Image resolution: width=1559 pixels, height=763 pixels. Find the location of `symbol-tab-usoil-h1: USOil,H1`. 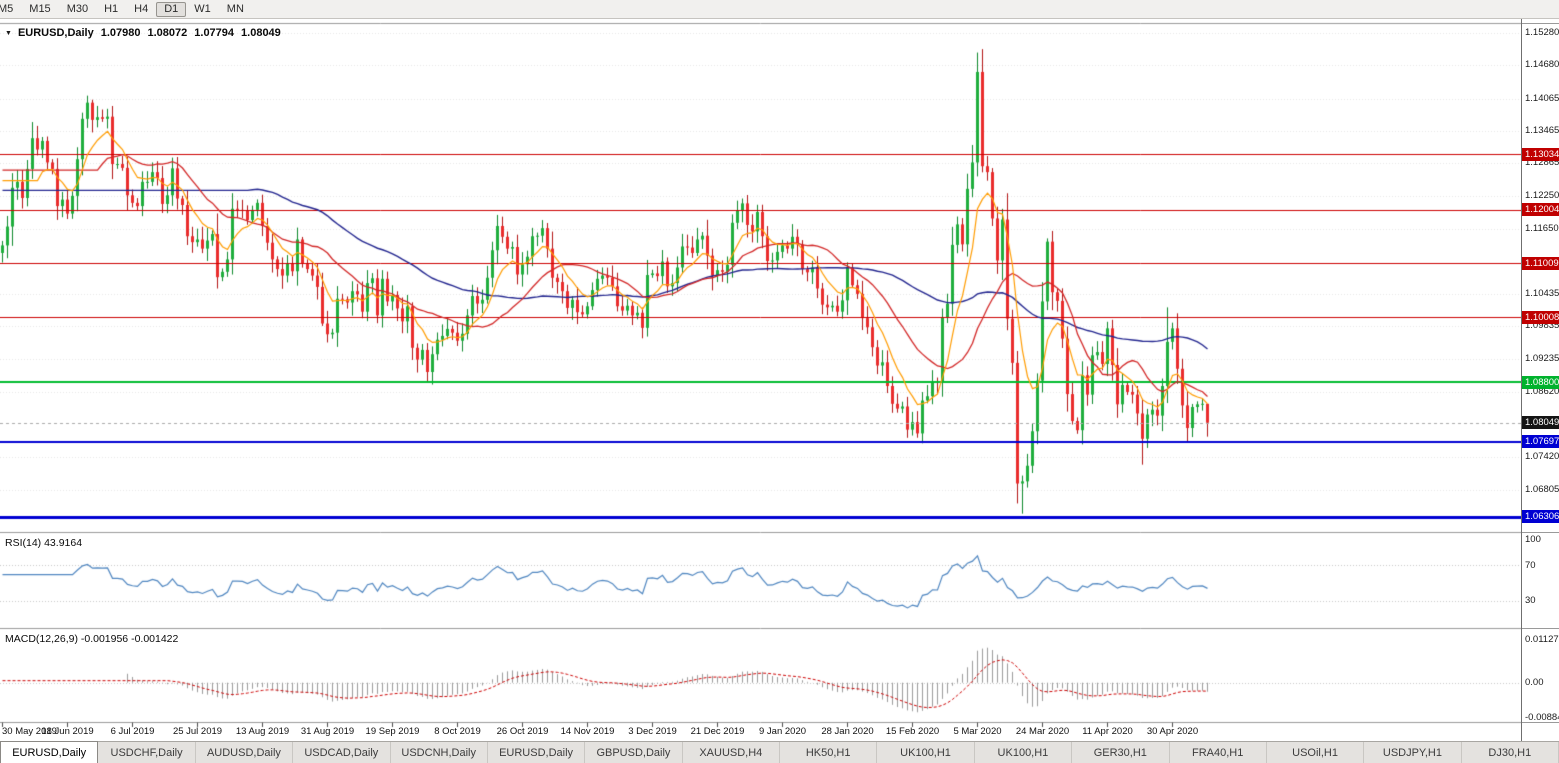

symbol-tab-usoil-h1: USOil,H1 is located at coordinates (1315, 752).